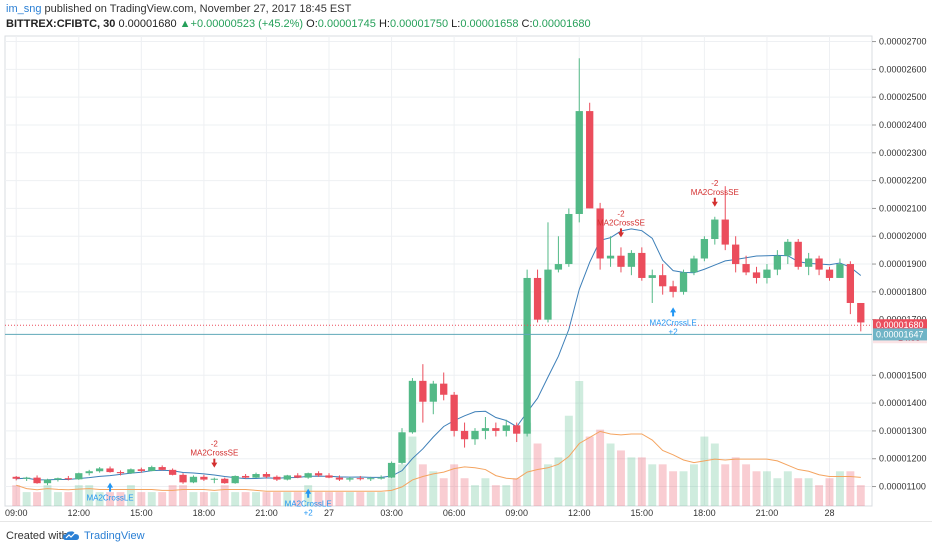 This screenshot has height=551, width=932. What do you see at coordinates (79, 513) in the screenshot?
I see `x-tick-label: 12:00` at bounding box center [79, 513].